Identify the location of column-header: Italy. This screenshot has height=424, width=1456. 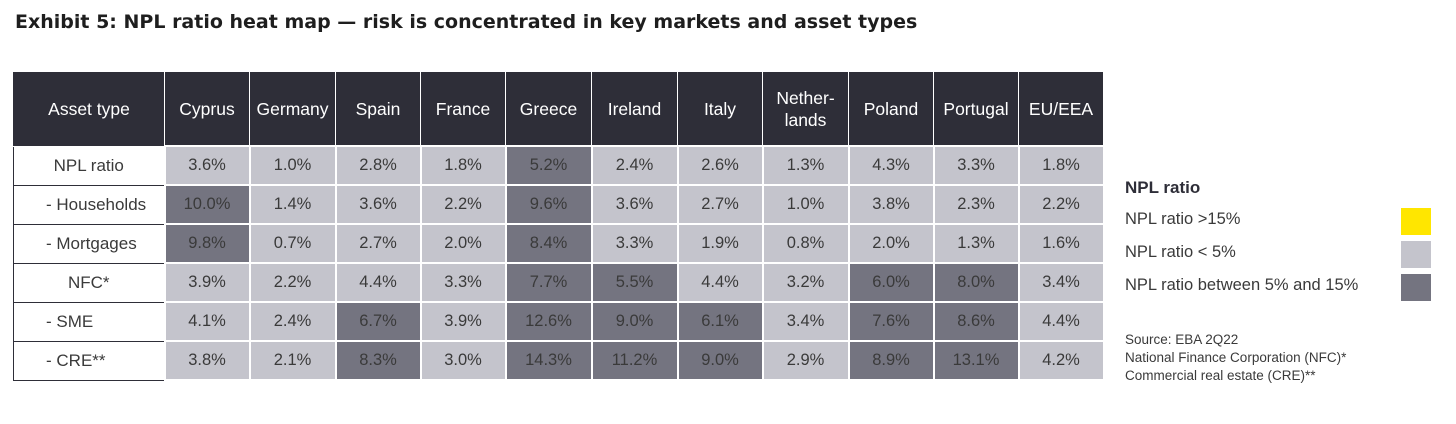
(720, 109).